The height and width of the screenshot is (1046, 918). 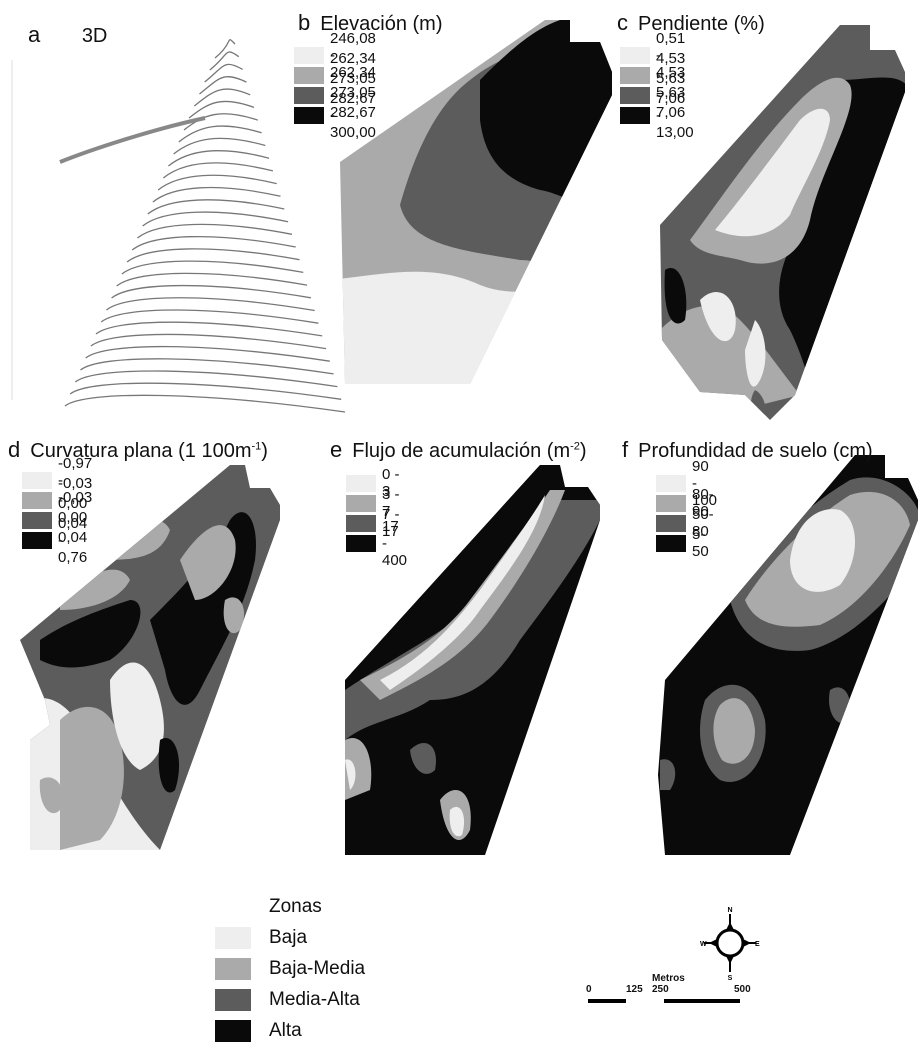 I want to click on legend-label: 4,53 - 5,63, so click(x=671, y=75).